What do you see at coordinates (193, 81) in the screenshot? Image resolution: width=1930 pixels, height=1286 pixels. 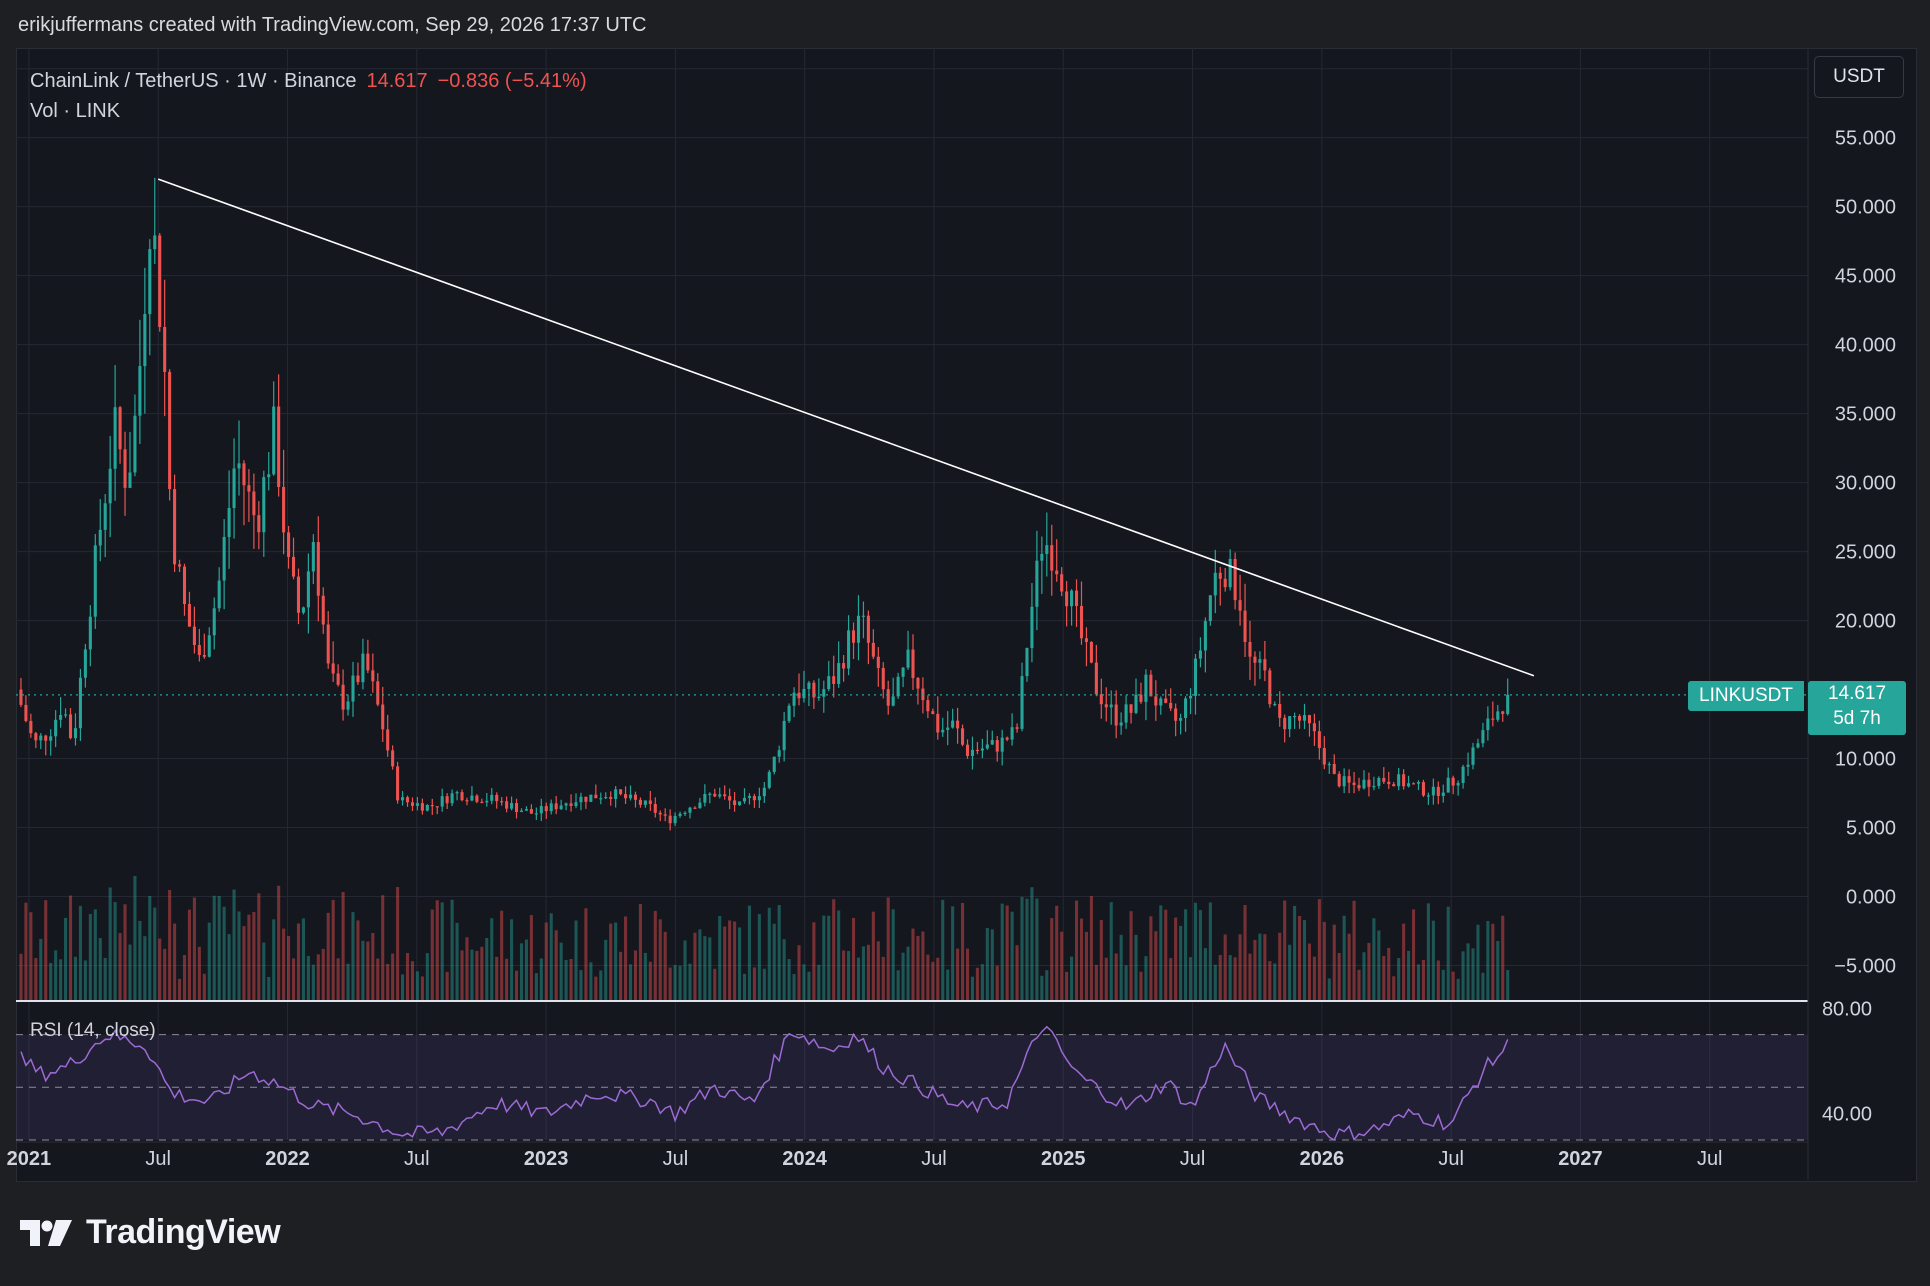 I see `symbol-title: ChainLink / TetherUS · 1W · Binance` at bounding box center [193, 81].